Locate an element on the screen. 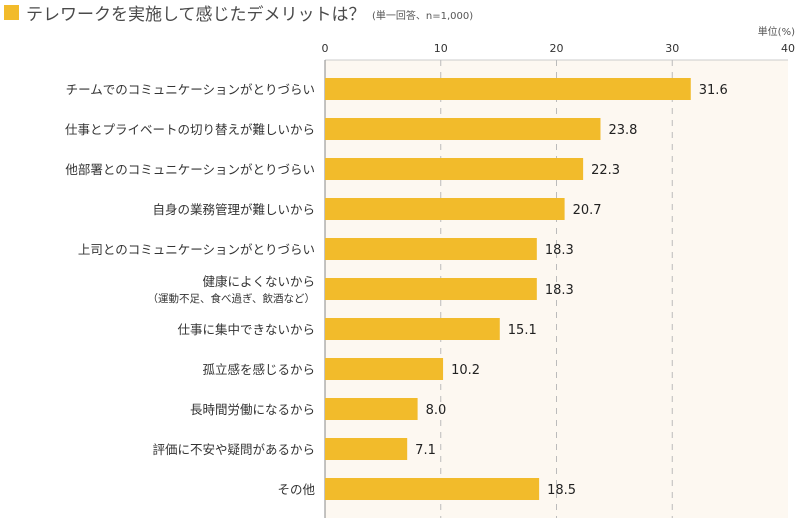  chart-title: テレワークを実施して感じたデメリットは？ is located at coordinates (196, 14).